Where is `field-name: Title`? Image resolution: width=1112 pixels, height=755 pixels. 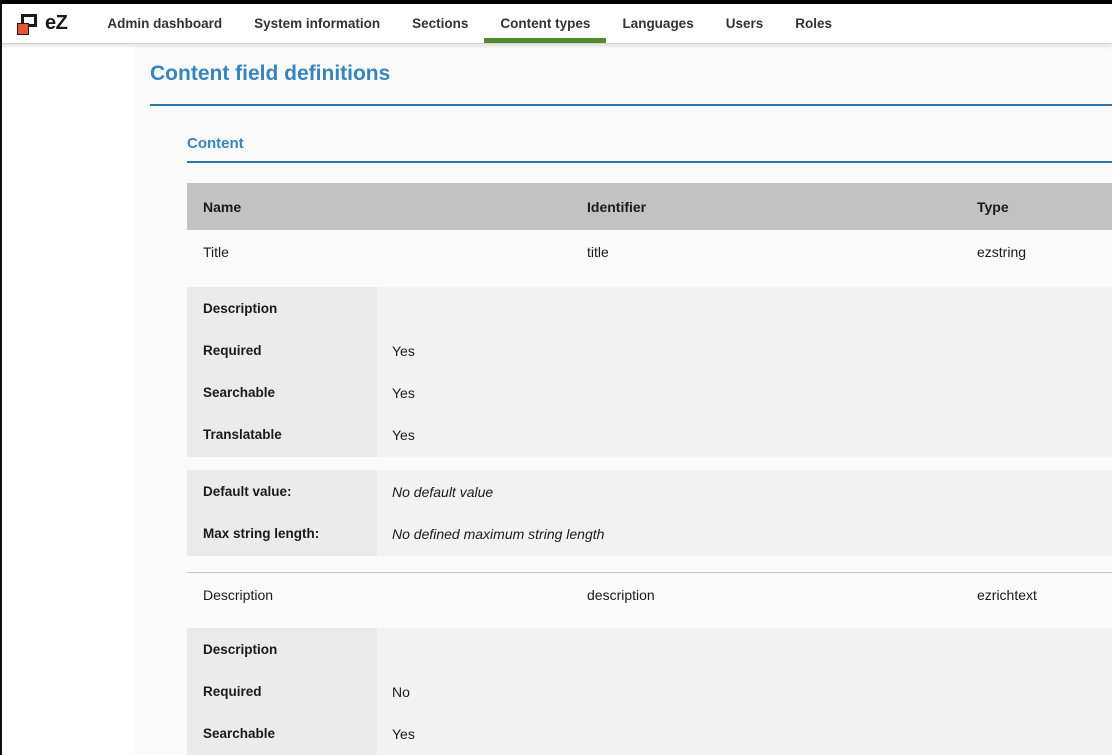 field-name: Title is located at coordinates (216, 252).